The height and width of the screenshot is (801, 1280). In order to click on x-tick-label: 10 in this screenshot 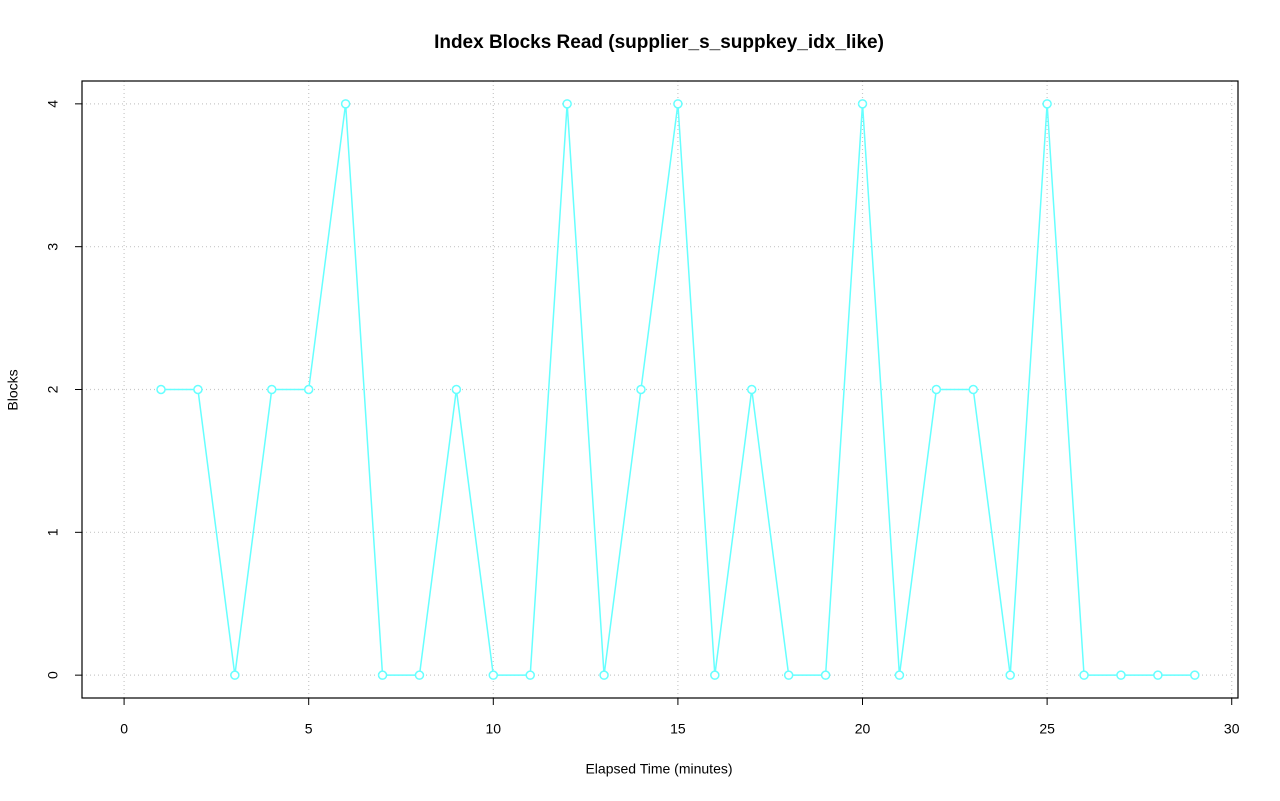, I will do `click(494, 729)`.